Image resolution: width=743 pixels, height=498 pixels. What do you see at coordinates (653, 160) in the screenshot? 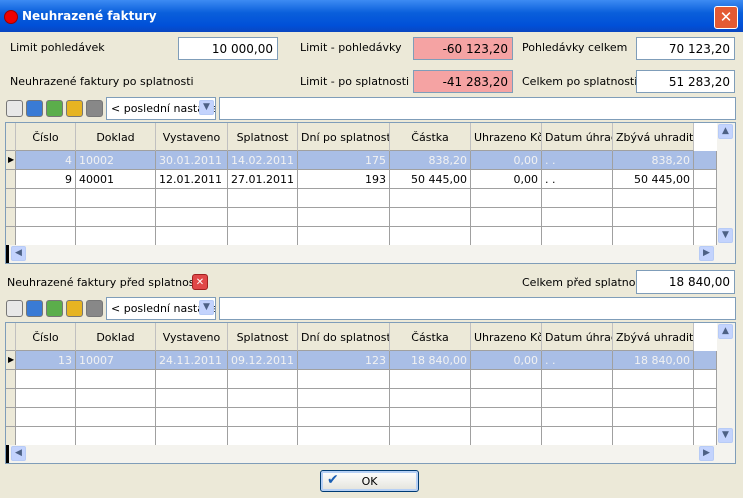
I see `grid-cell: 838,20` at bounding box center [653, 160].